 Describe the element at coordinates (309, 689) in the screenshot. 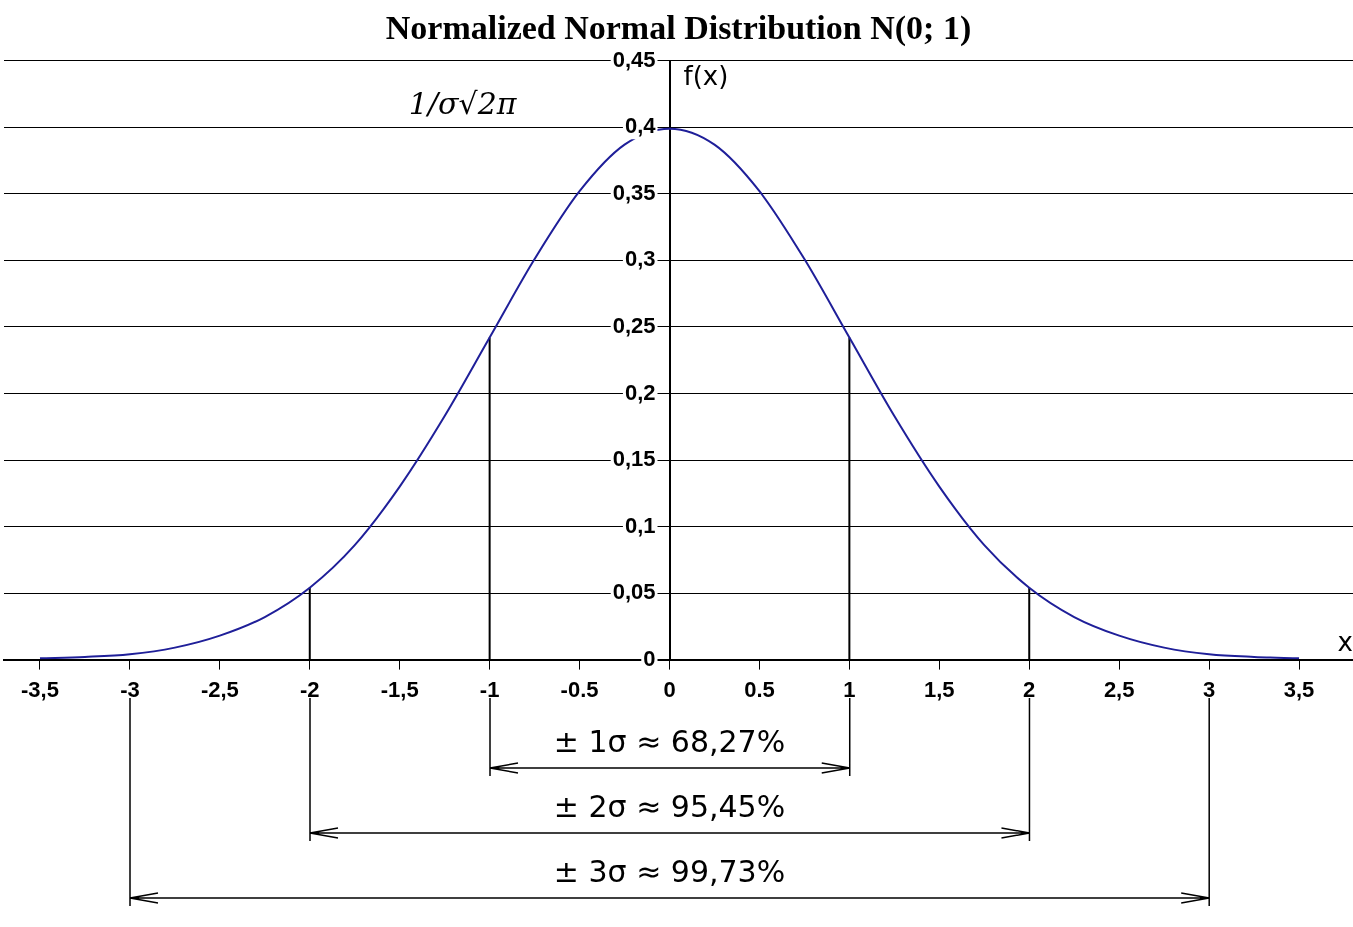

I see `x-tick-label: -2` at that location.